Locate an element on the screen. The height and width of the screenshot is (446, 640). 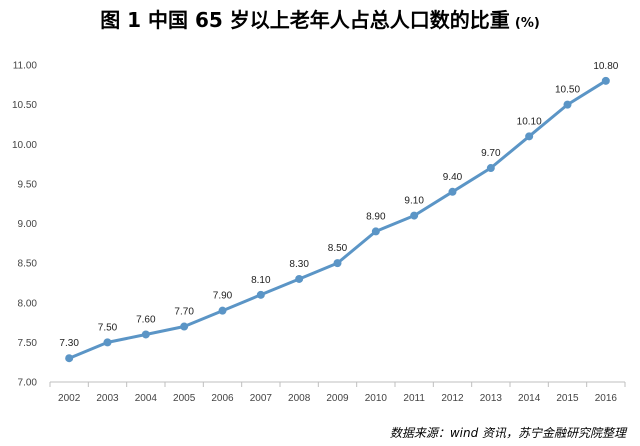
chart-title: 图 1 中国 65 岁以上老年人占总人口数的比重 is located at coordinates (305, 20).